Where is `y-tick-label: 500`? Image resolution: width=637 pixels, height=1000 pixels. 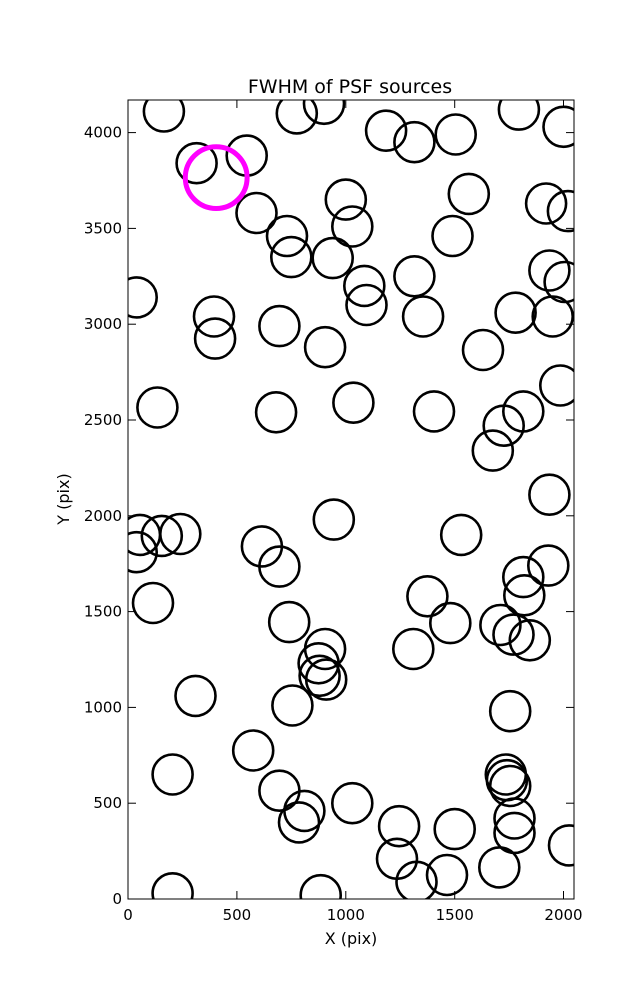 y-tick-label: 500 is located at coordinates (107, 803).